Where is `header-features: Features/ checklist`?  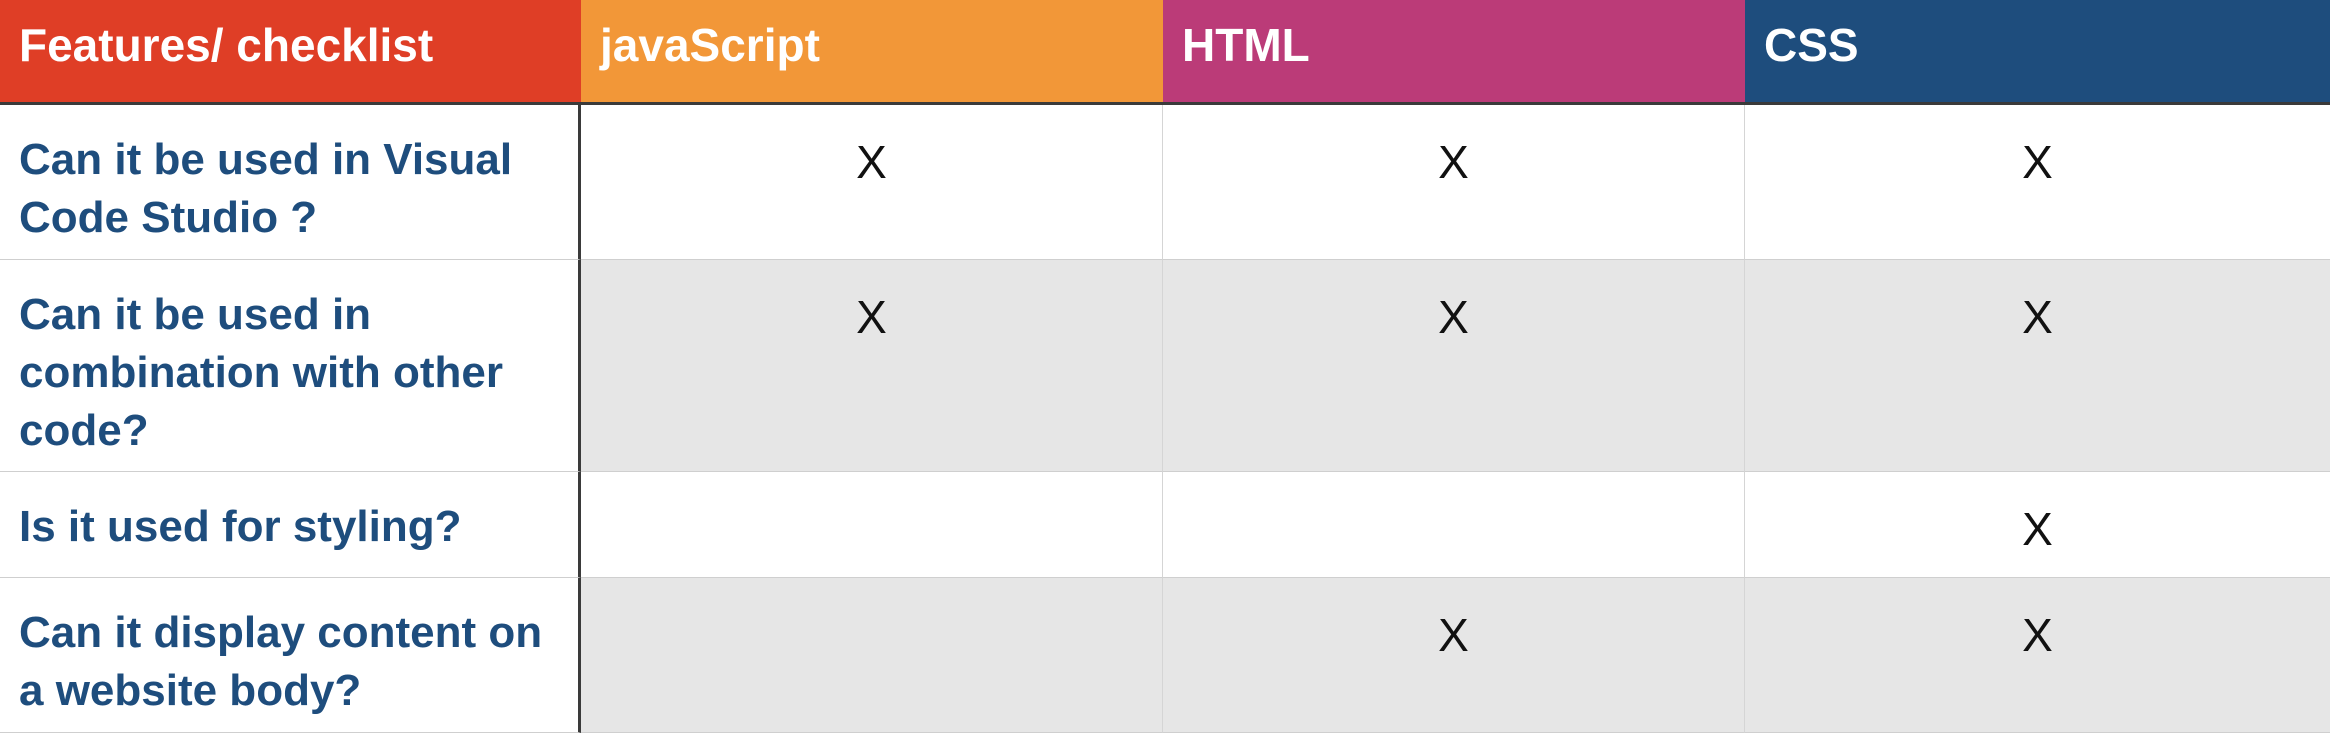
header-features: Features/ checklist is located at coordinates (290, 52).